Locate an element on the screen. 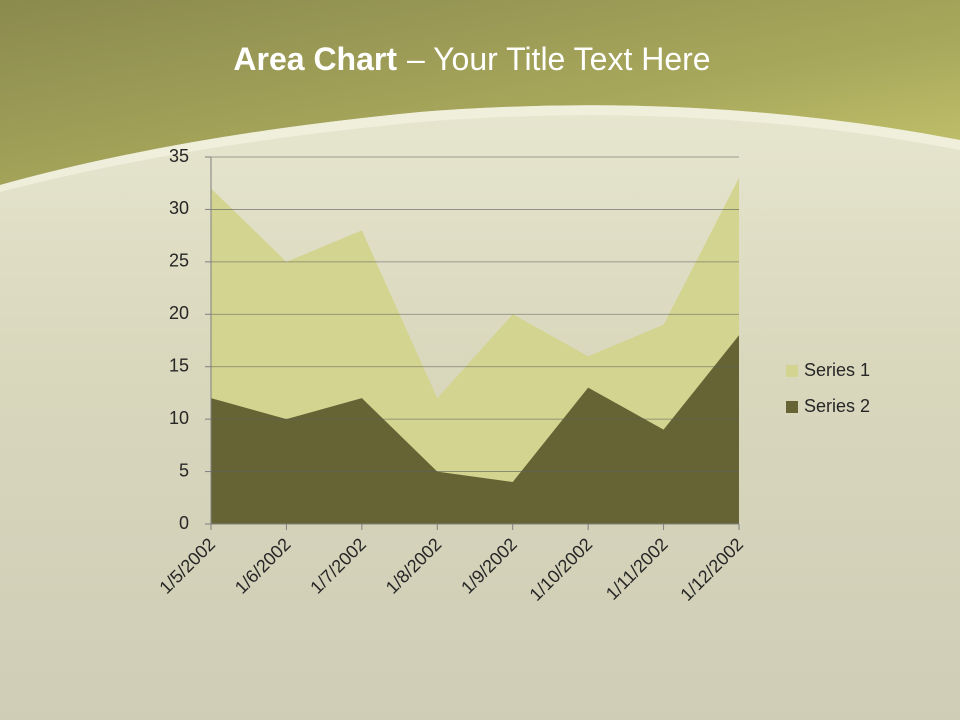 The width and height of the screenshot is (960, 720). header-curve is located at coordinates (480, 148).